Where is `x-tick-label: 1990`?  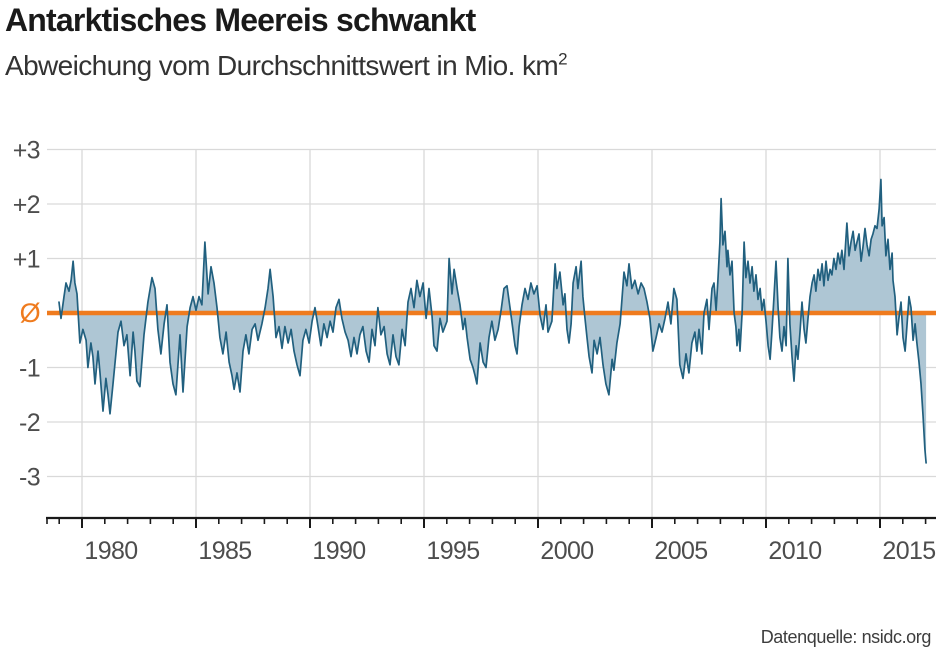
x-tick-label: 1990 is located at coordinates (338, 551).